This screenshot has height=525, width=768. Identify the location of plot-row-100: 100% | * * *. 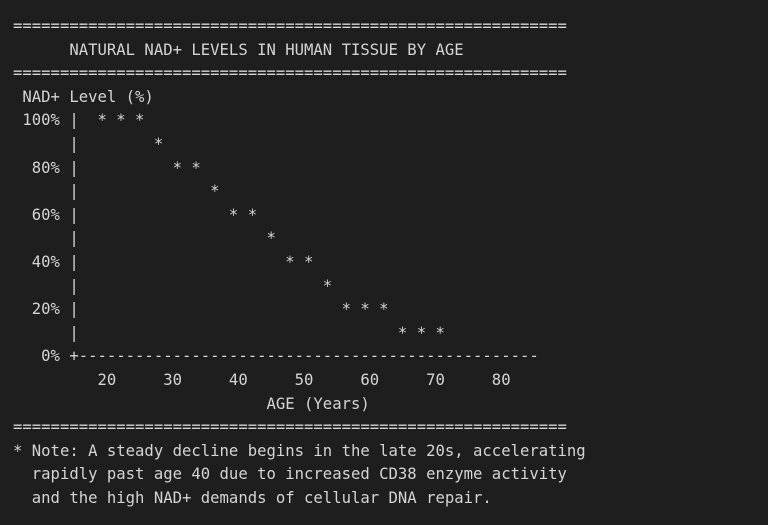
(79, 120).